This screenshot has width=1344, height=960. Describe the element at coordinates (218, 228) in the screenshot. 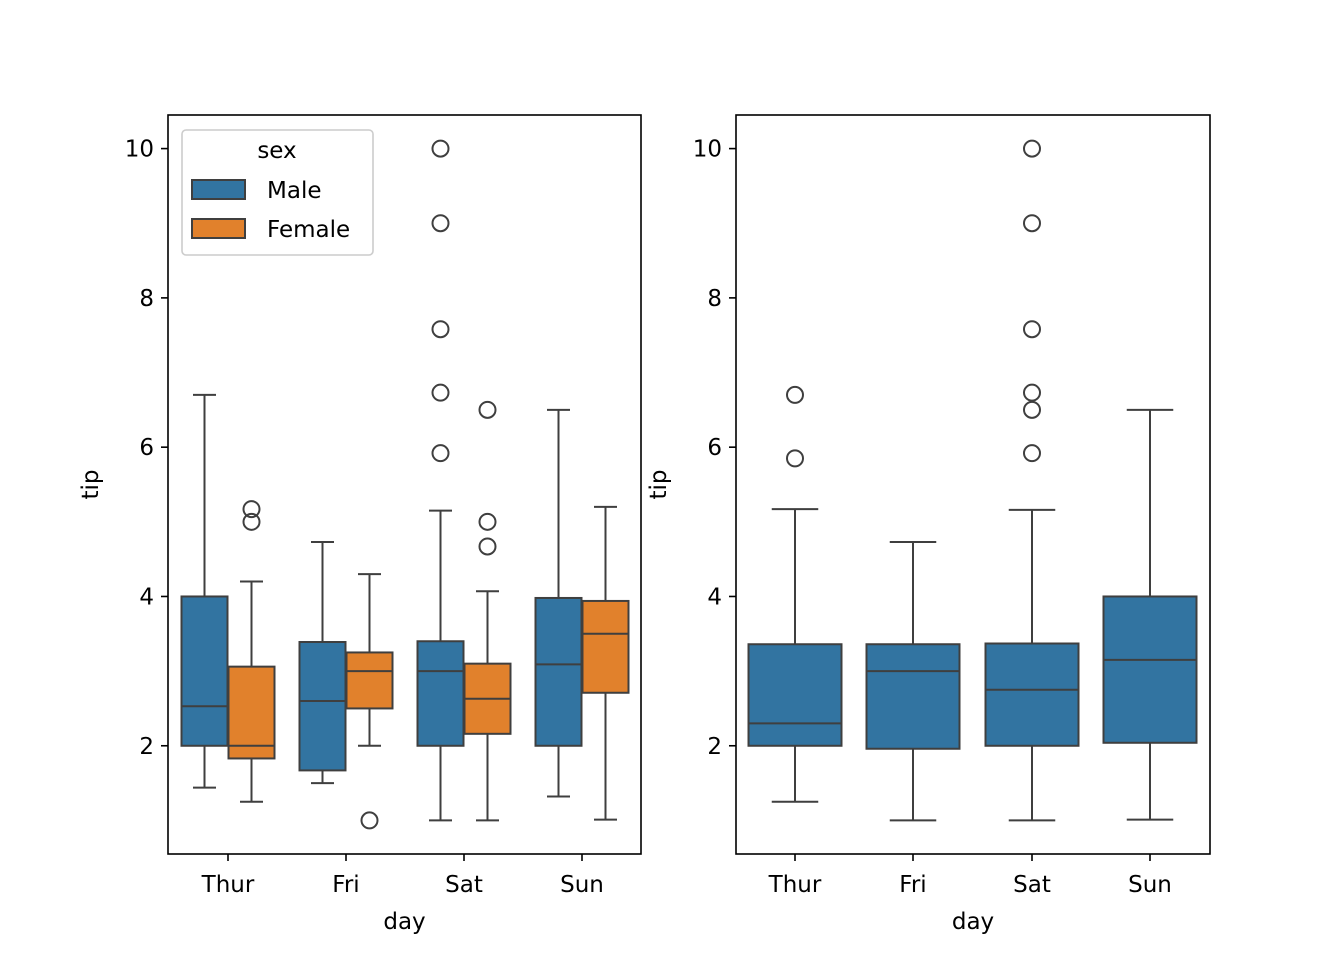

I see `legend-swatch-female` at that location.